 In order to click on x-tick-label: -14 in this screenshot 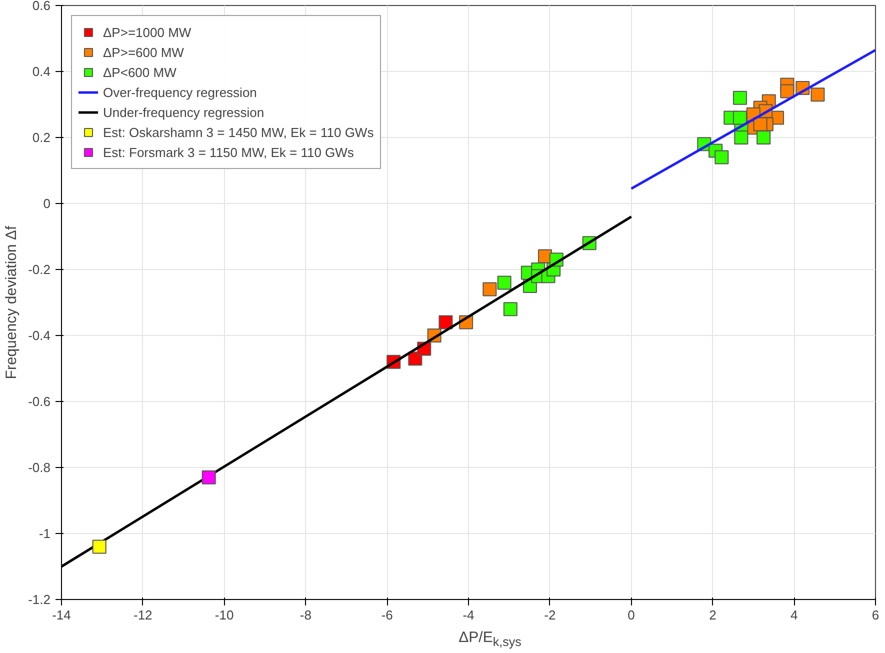, I will do `click(61, 615)`.